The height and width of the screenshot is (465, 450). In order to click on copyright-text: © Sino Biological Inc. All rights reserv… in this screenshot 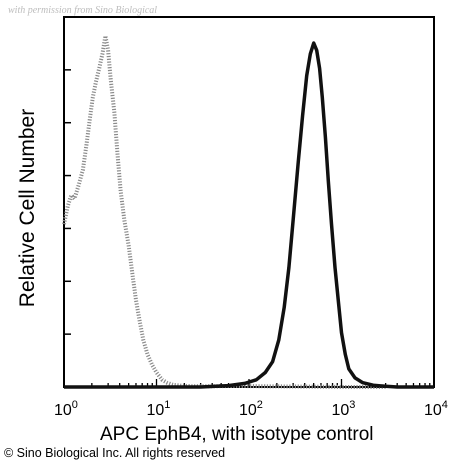, I will do `click(115, 453)`.